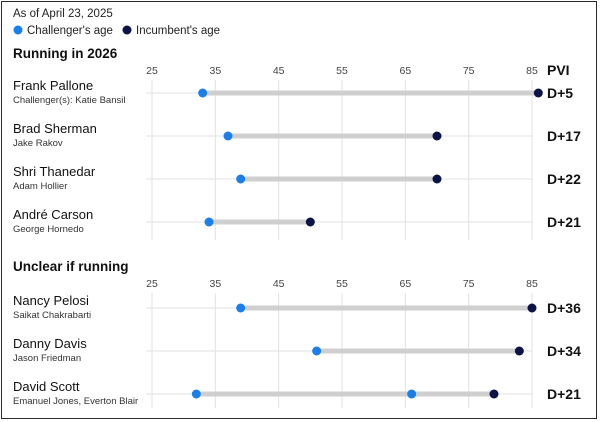  I want to click on incumbent-name: Danny Davis, so click(50, 343).